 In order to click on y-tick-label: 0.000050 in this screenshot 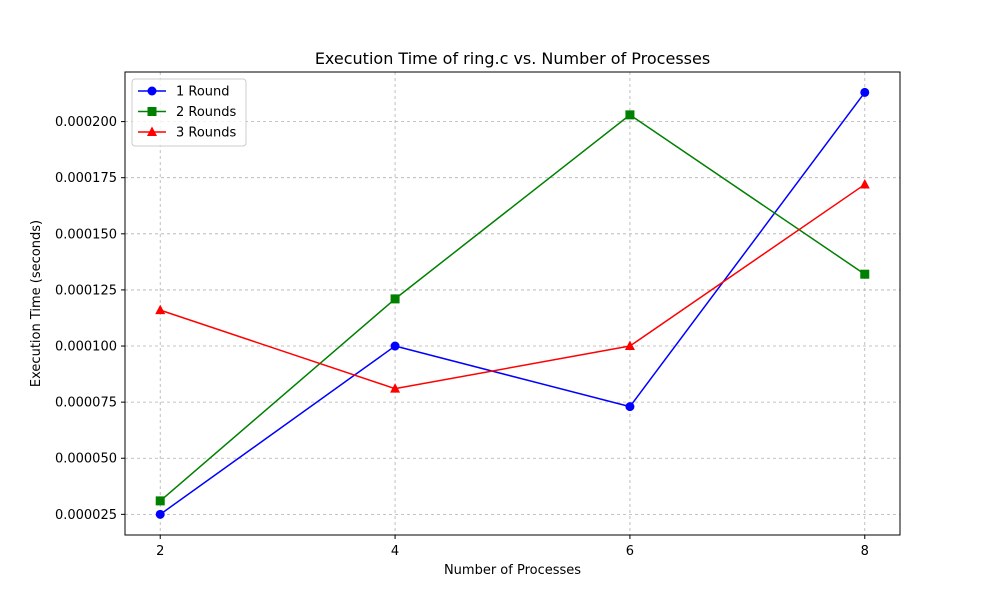, I will do `click(86, 459)`.